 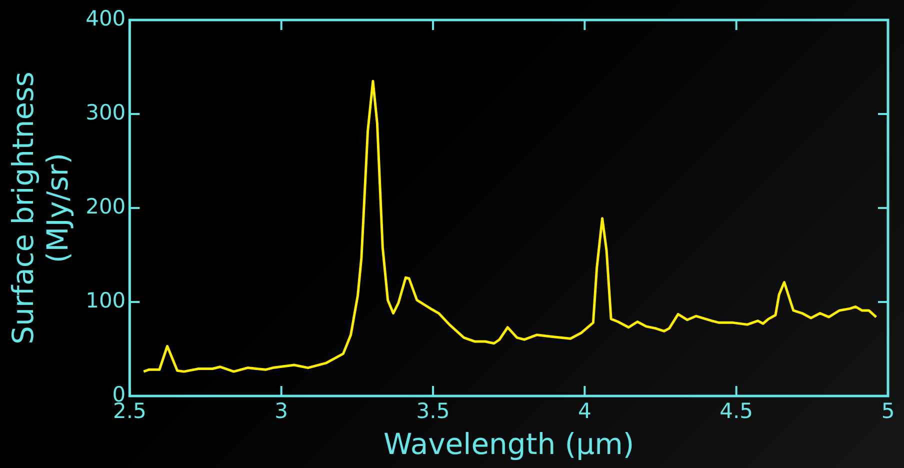 What do you see at coordinates (888, 411) in the screenshot?
I see `x-tick-label: 5` at bounding box center [888, 411].